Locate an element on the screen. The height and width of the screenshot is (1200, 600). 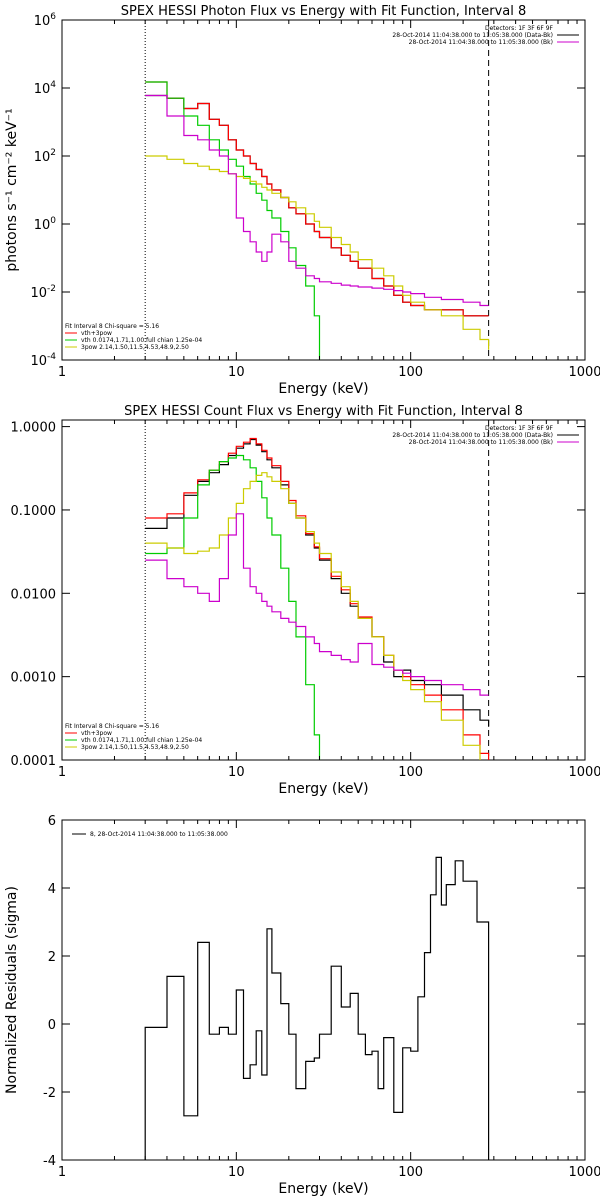
chart-2-y-tick-label-4: 0.1000 is located at coordinates (34, 511).